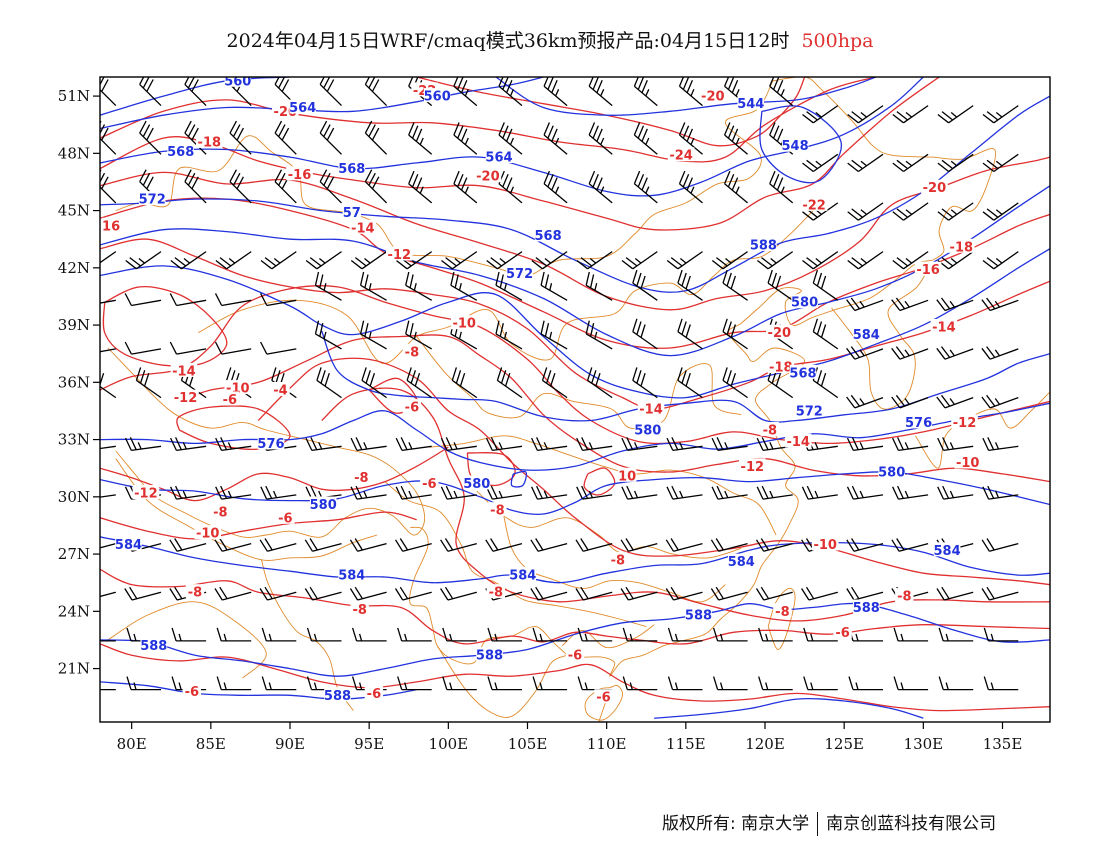 This screenshot has width=1100, height=850. What do you see at coordinates (369, 744) in the screenshot?
I see `lon-tick-label: 95E` at bounding box center [369, 744].